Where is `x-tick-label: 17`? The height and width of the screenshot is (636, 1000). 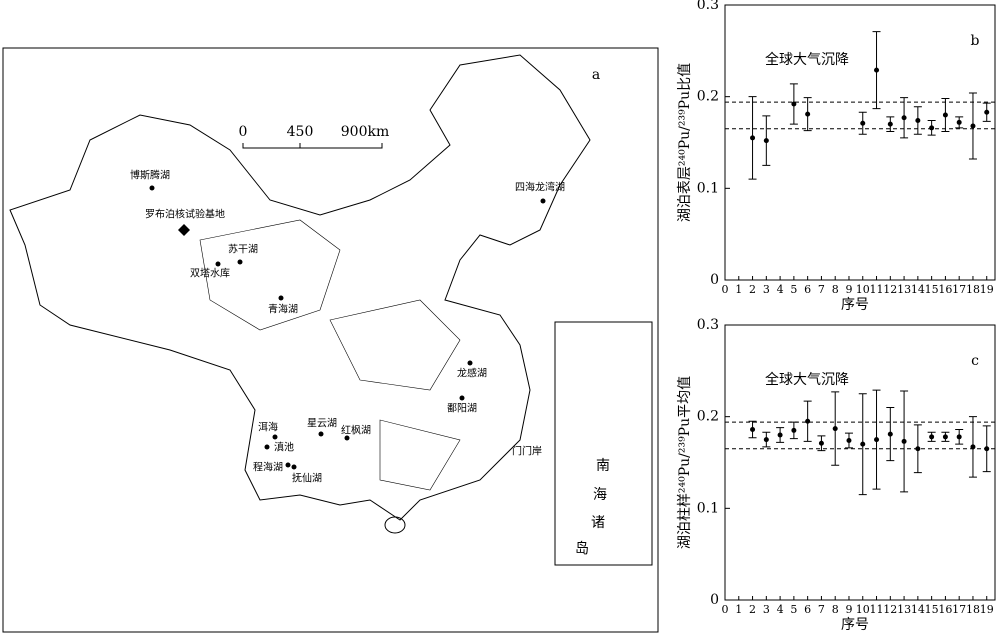 x-tick-label: 17 is located at coordinates (959, 289).